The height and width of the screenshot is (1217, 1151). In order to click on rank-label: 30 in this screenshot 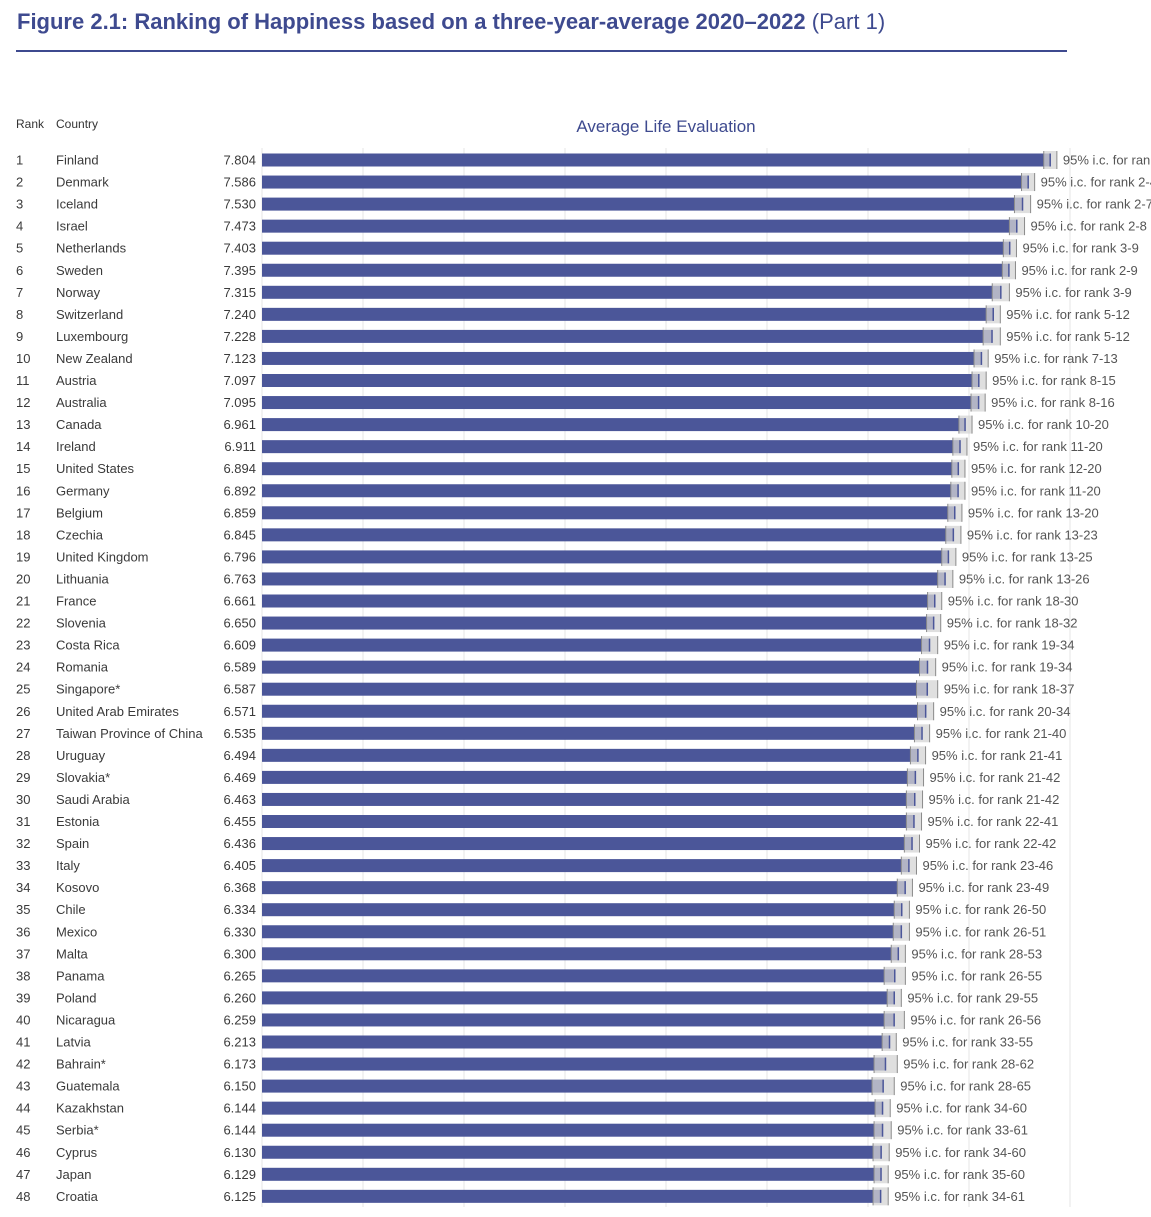, I will do `click(23, 799)`.